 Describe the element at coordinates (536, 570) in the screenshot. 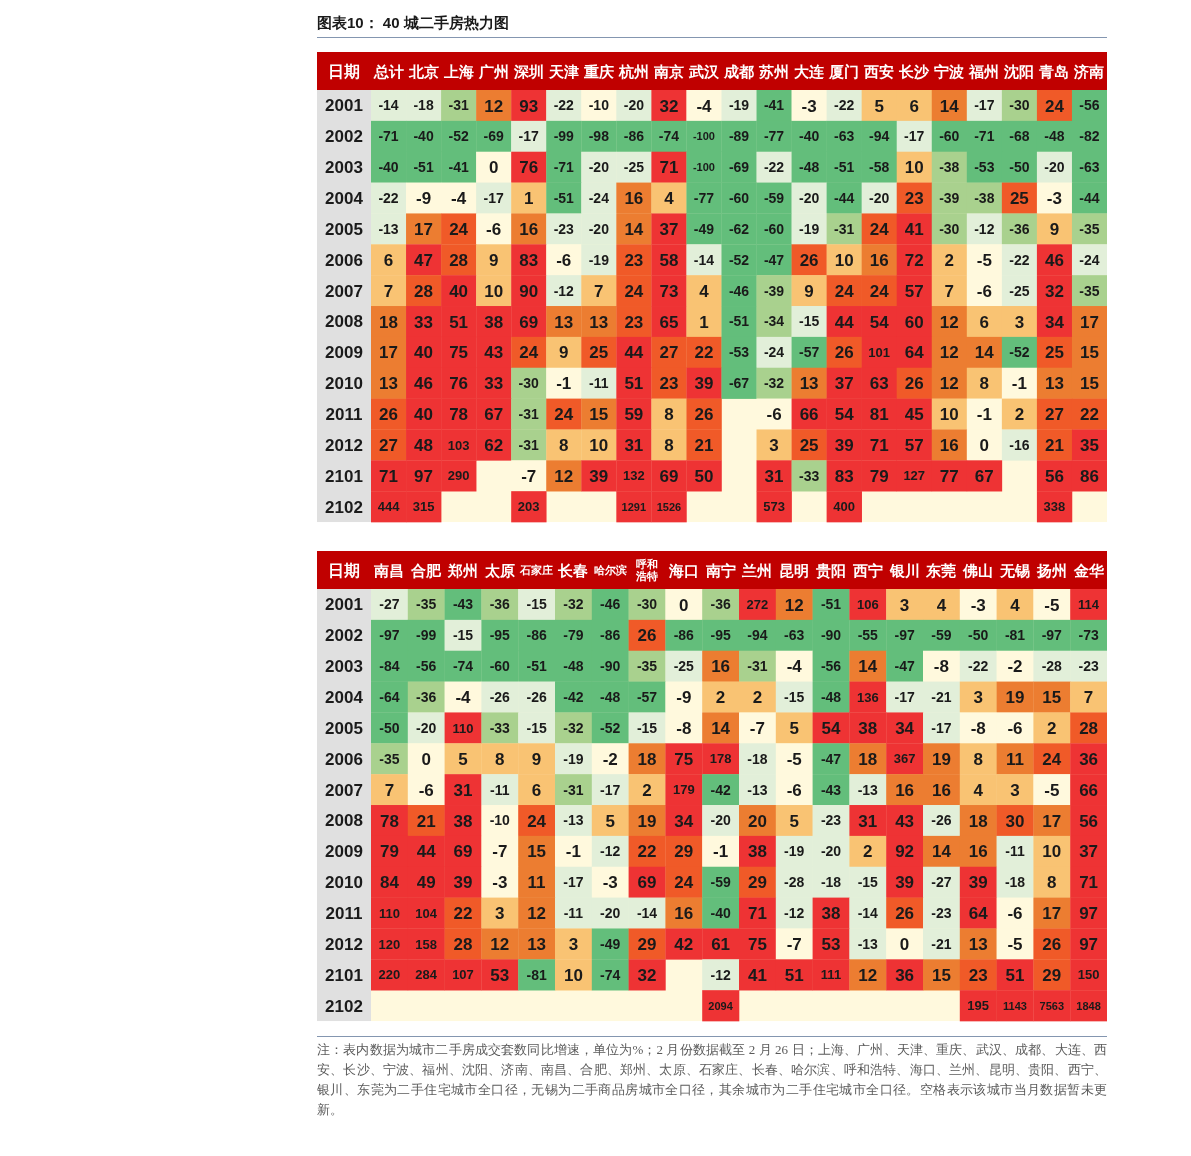

I see `x-tick-label: 石家庄` at that location.